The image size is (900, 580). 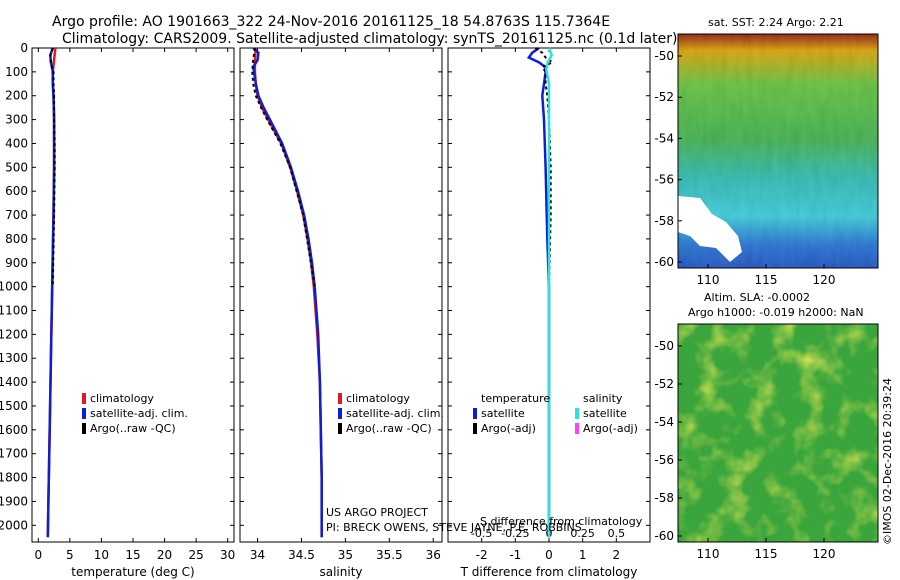 I want to click on y-tick-label: 1200, so click(x=14, y=334).